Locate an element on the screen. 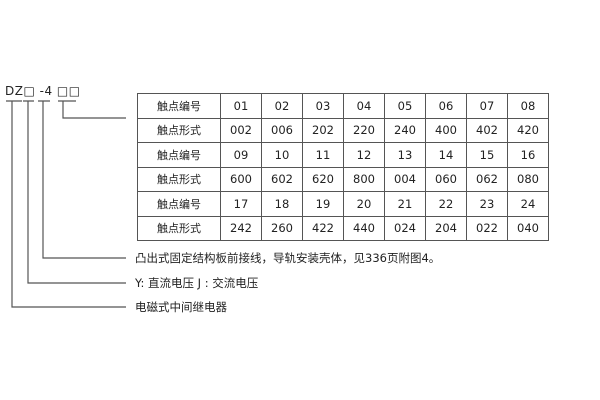 This screenshot has width=600, height=400. table-row: 触点编号 09 10 11 12 13 14 15 16 is located at coordinates (343, 155).